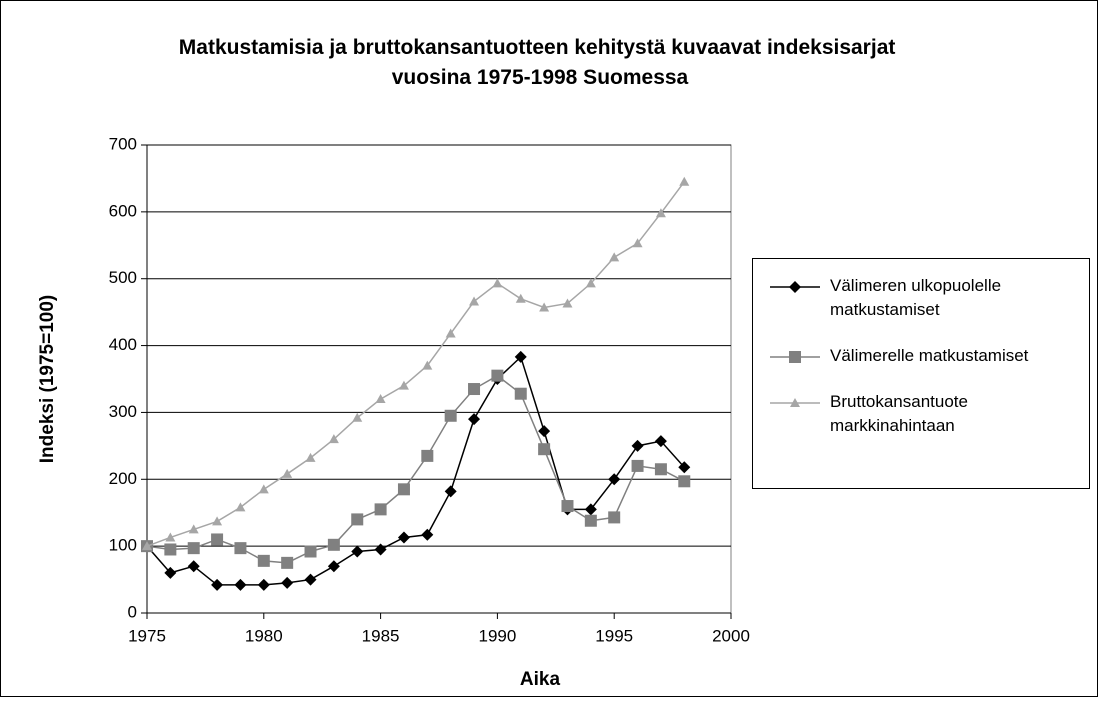 The image size is (1098, 702). I want to click on x-tick-label: 1985, so click(381, 635).